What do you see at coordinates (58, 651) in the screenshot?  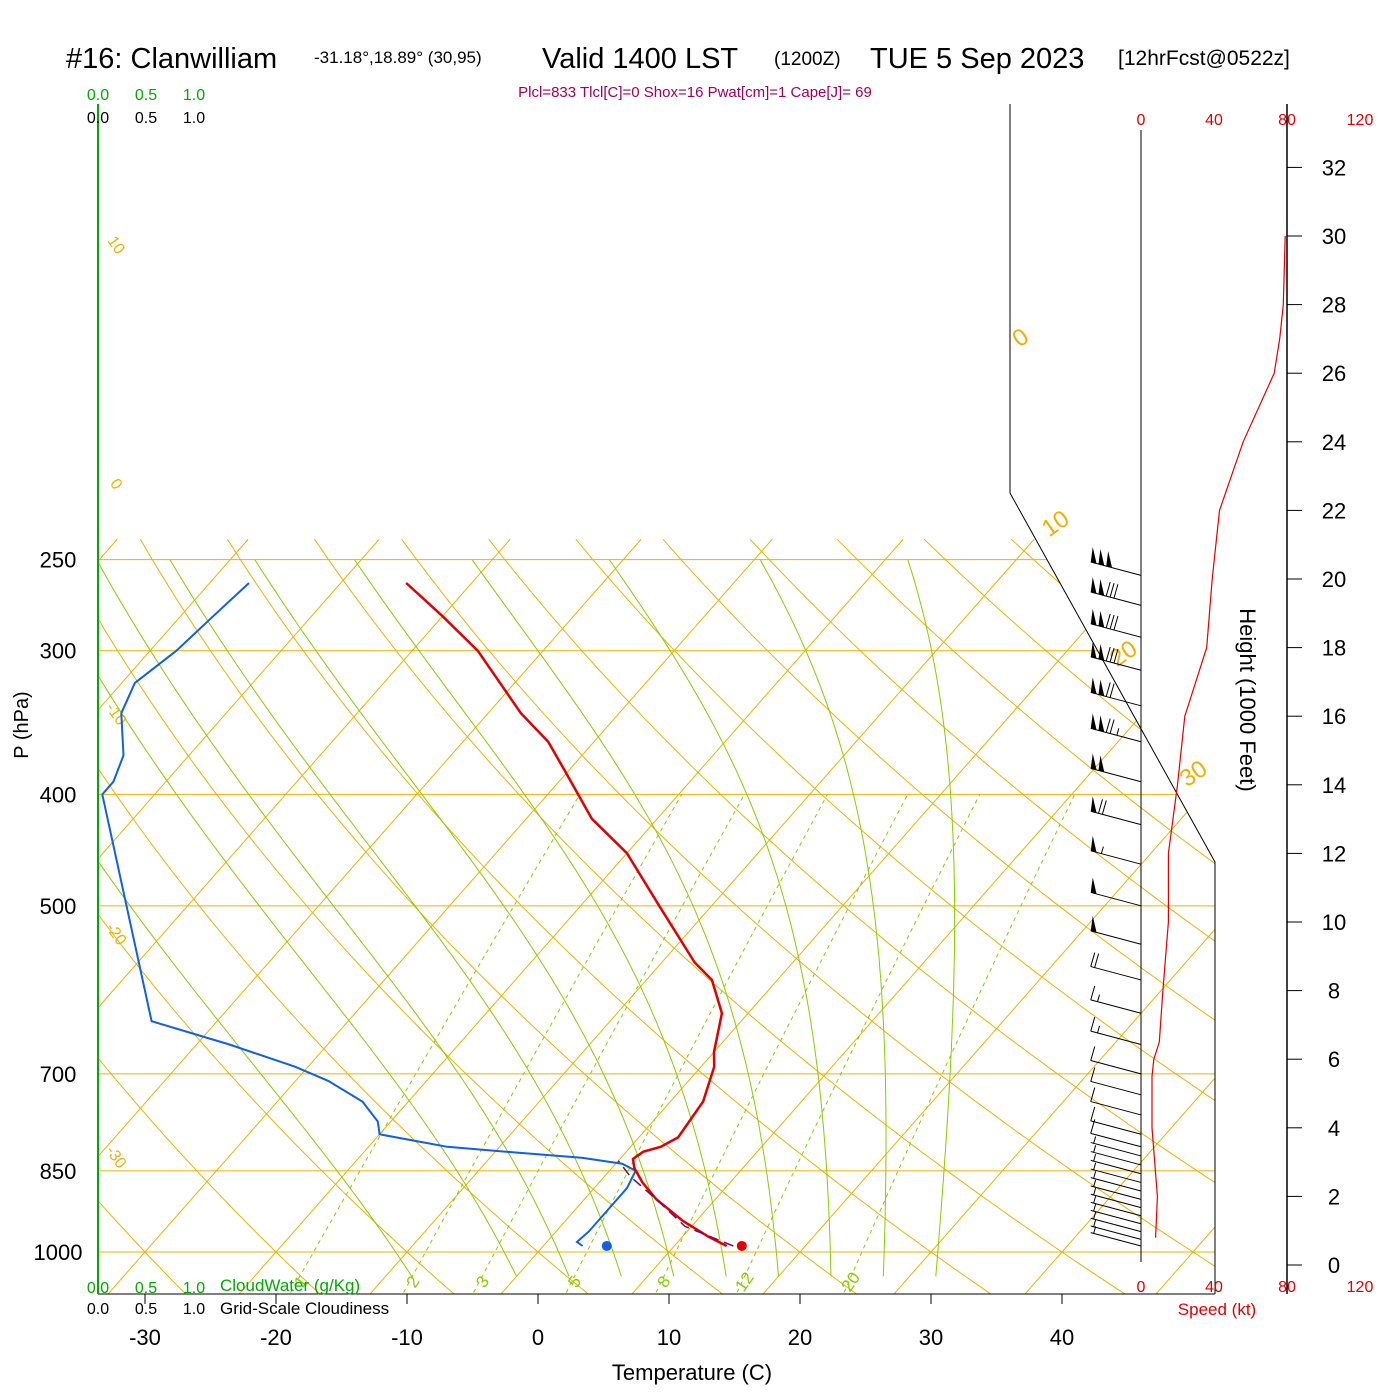 I see `pressure-tick-label: 300` at bounding box center [58, 651].